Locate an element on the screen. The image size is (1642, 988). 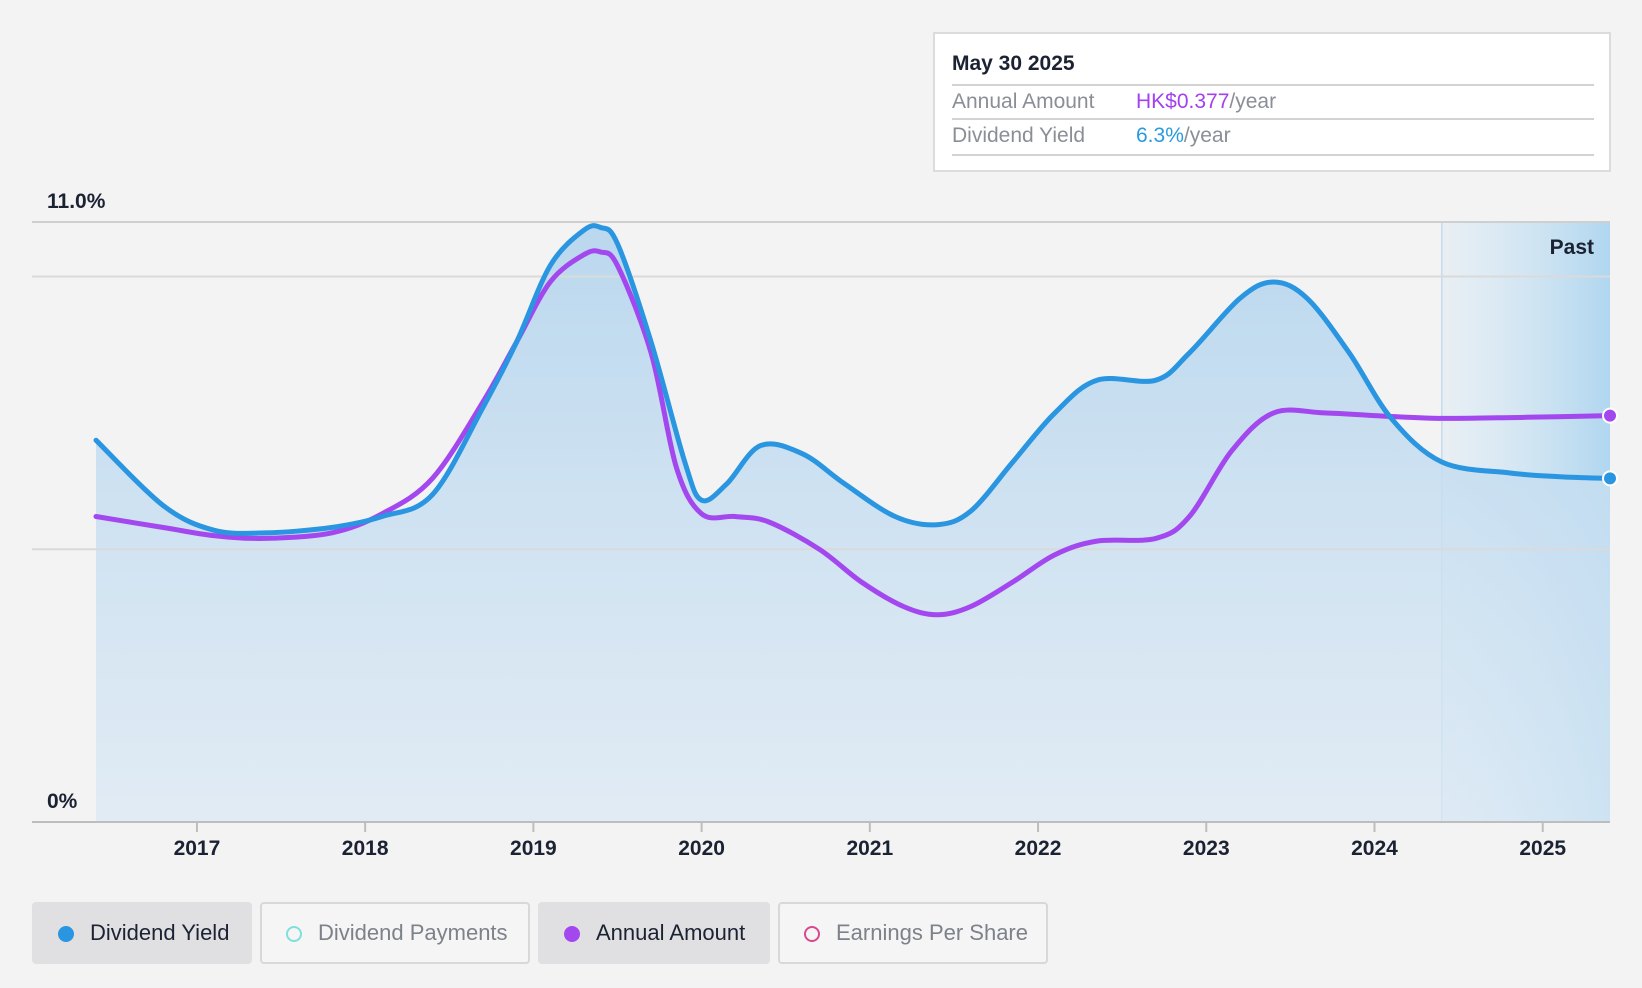
x-tick-label: 2022 is located at coordinates (1038, 848).